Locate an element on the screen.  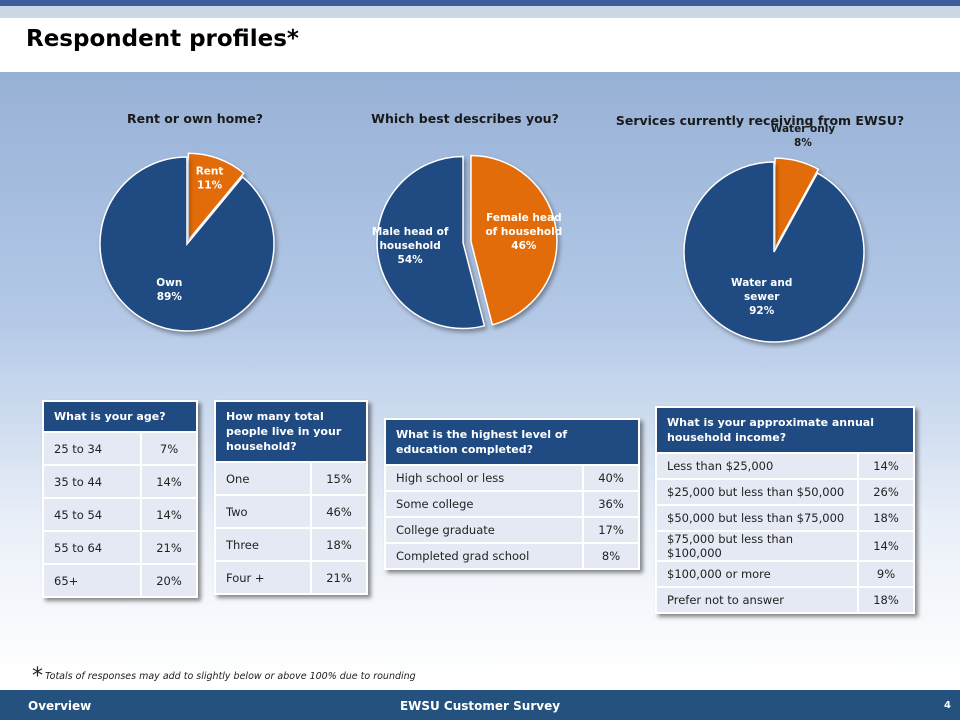
top-accent-band is located at coordinates (480, 12).